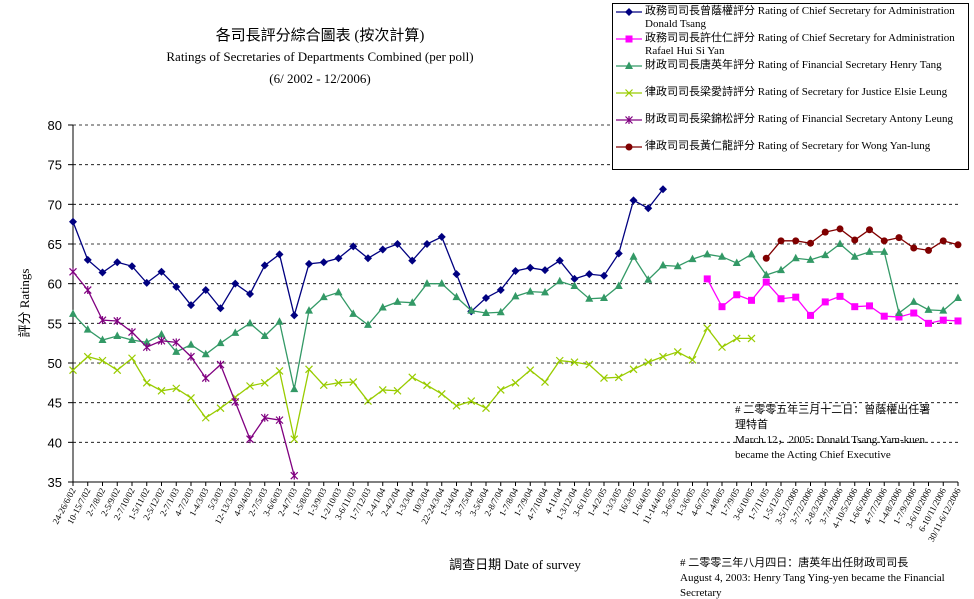 Image resolution: width=974 pixels, height=599 pixels. Describe the element at coordinates (55, 165) in the screenshot. I see `y-tick-label: 75` at that location.